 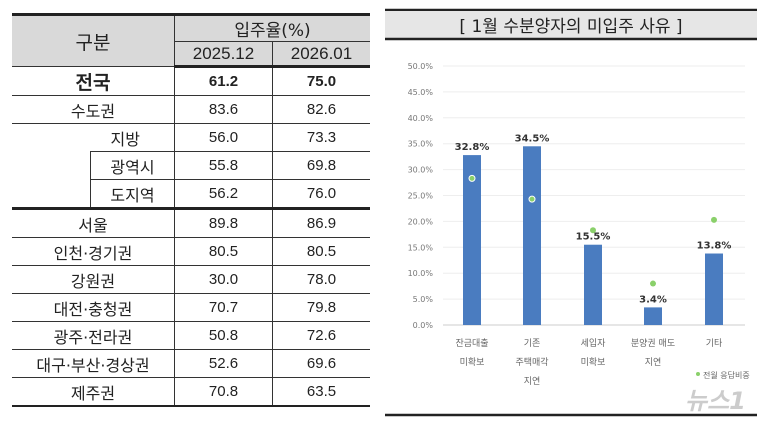 I want to click on y-tick-label: 0.0%, so click(x=423, y=325).